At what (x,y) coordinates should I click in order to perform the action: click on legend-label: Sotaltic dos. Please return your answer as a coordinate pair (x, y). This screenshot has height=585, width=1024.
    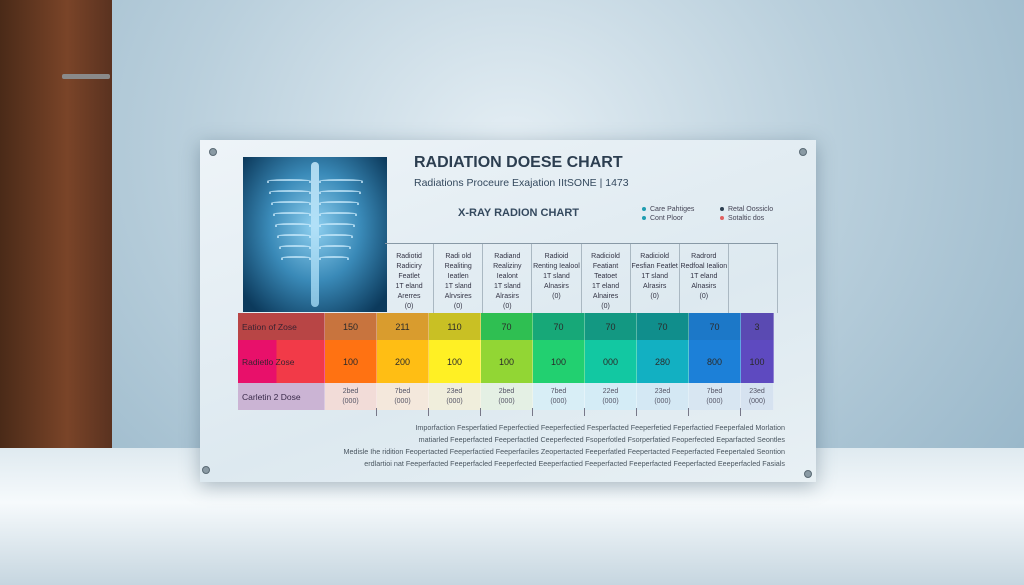
    Looking at the image, I should click on (746, 218).